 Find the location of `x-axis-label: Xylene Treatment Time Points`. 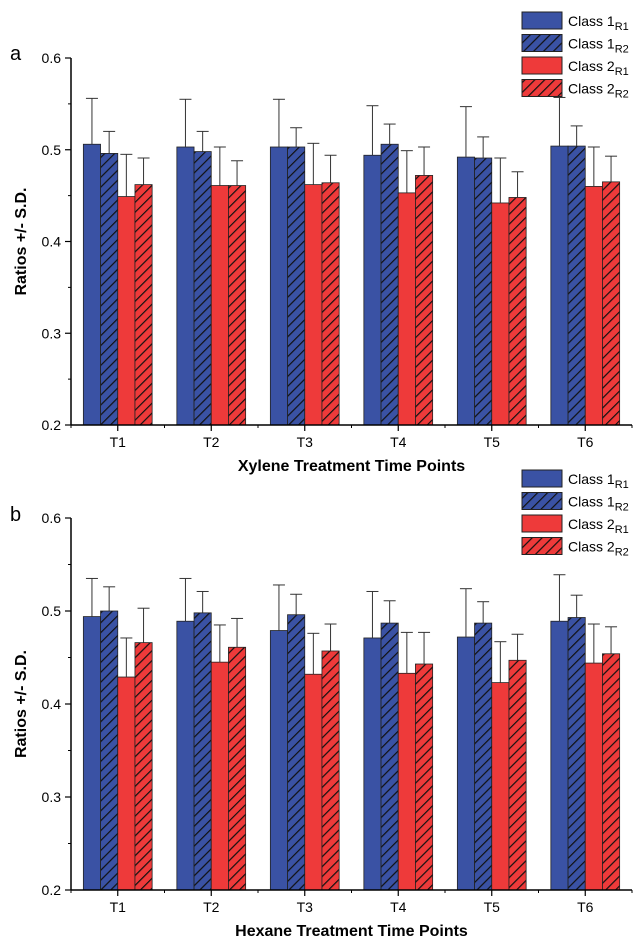

x-axis-label: Xylene Treatment Time Points is located at coordinates (351, 466).